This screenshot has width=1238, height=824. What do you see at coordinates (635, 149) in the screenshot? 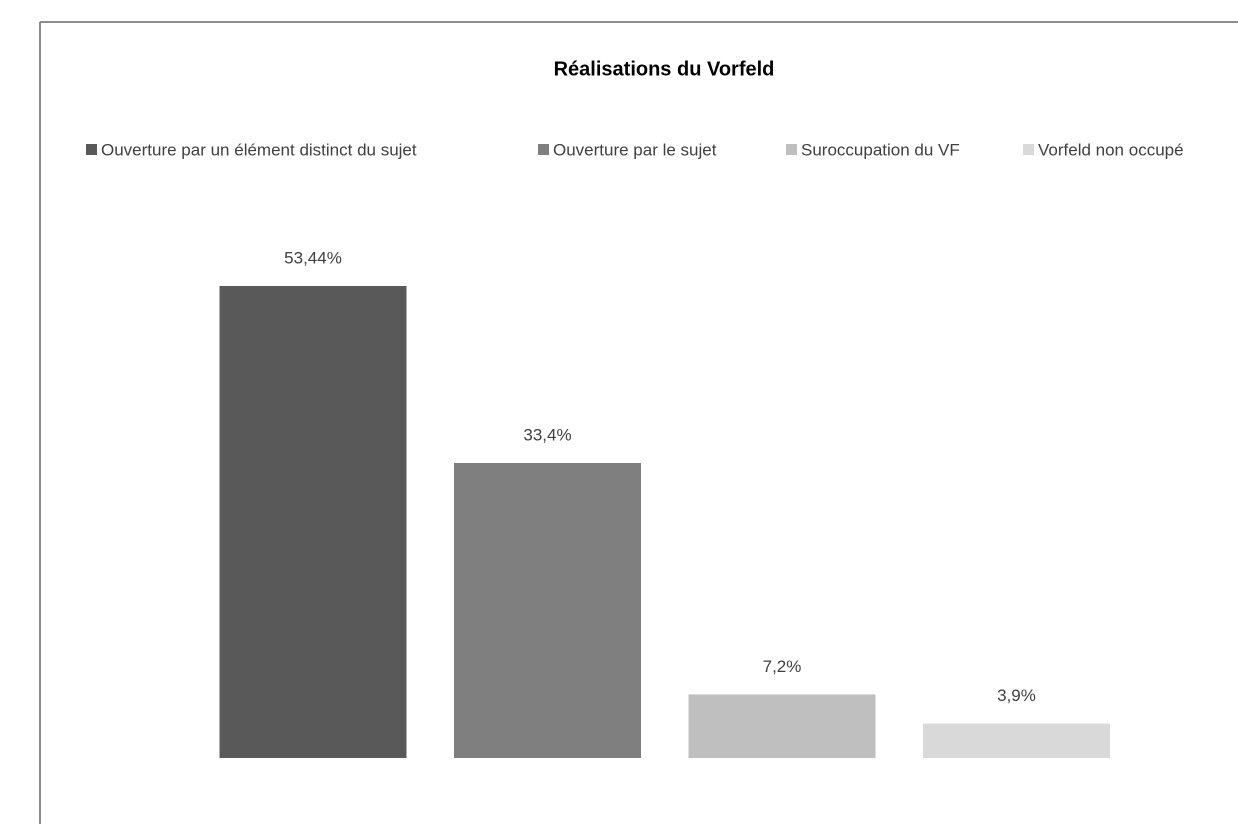
I see `legend-label: Ouverture par le sujet` at bounding box center [635, 149].